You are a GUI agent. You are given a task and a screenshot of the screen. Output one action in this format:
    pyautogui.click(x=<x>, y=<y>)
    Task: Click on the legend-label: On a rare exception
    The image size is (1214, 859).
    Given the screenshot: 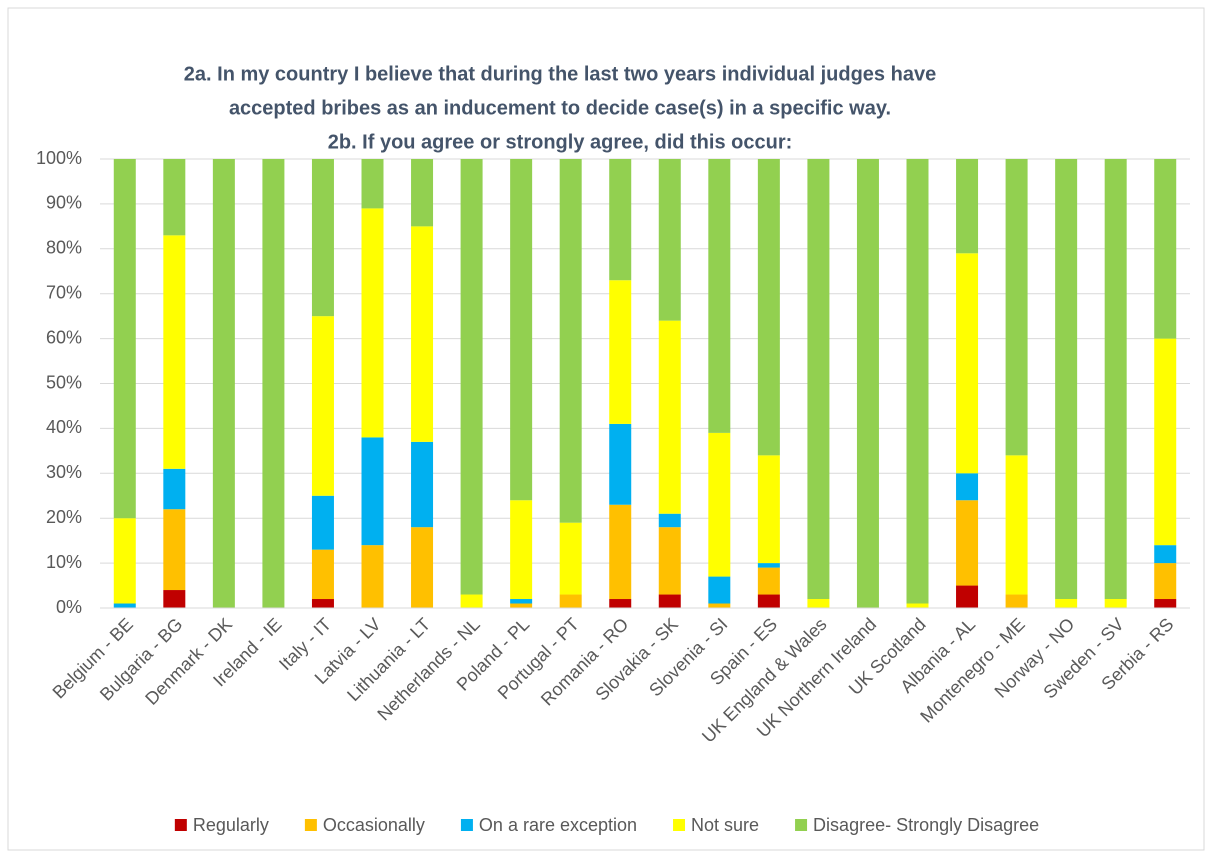 What is the action you would take?
    pyautogui.click(x=558, y=825)
    